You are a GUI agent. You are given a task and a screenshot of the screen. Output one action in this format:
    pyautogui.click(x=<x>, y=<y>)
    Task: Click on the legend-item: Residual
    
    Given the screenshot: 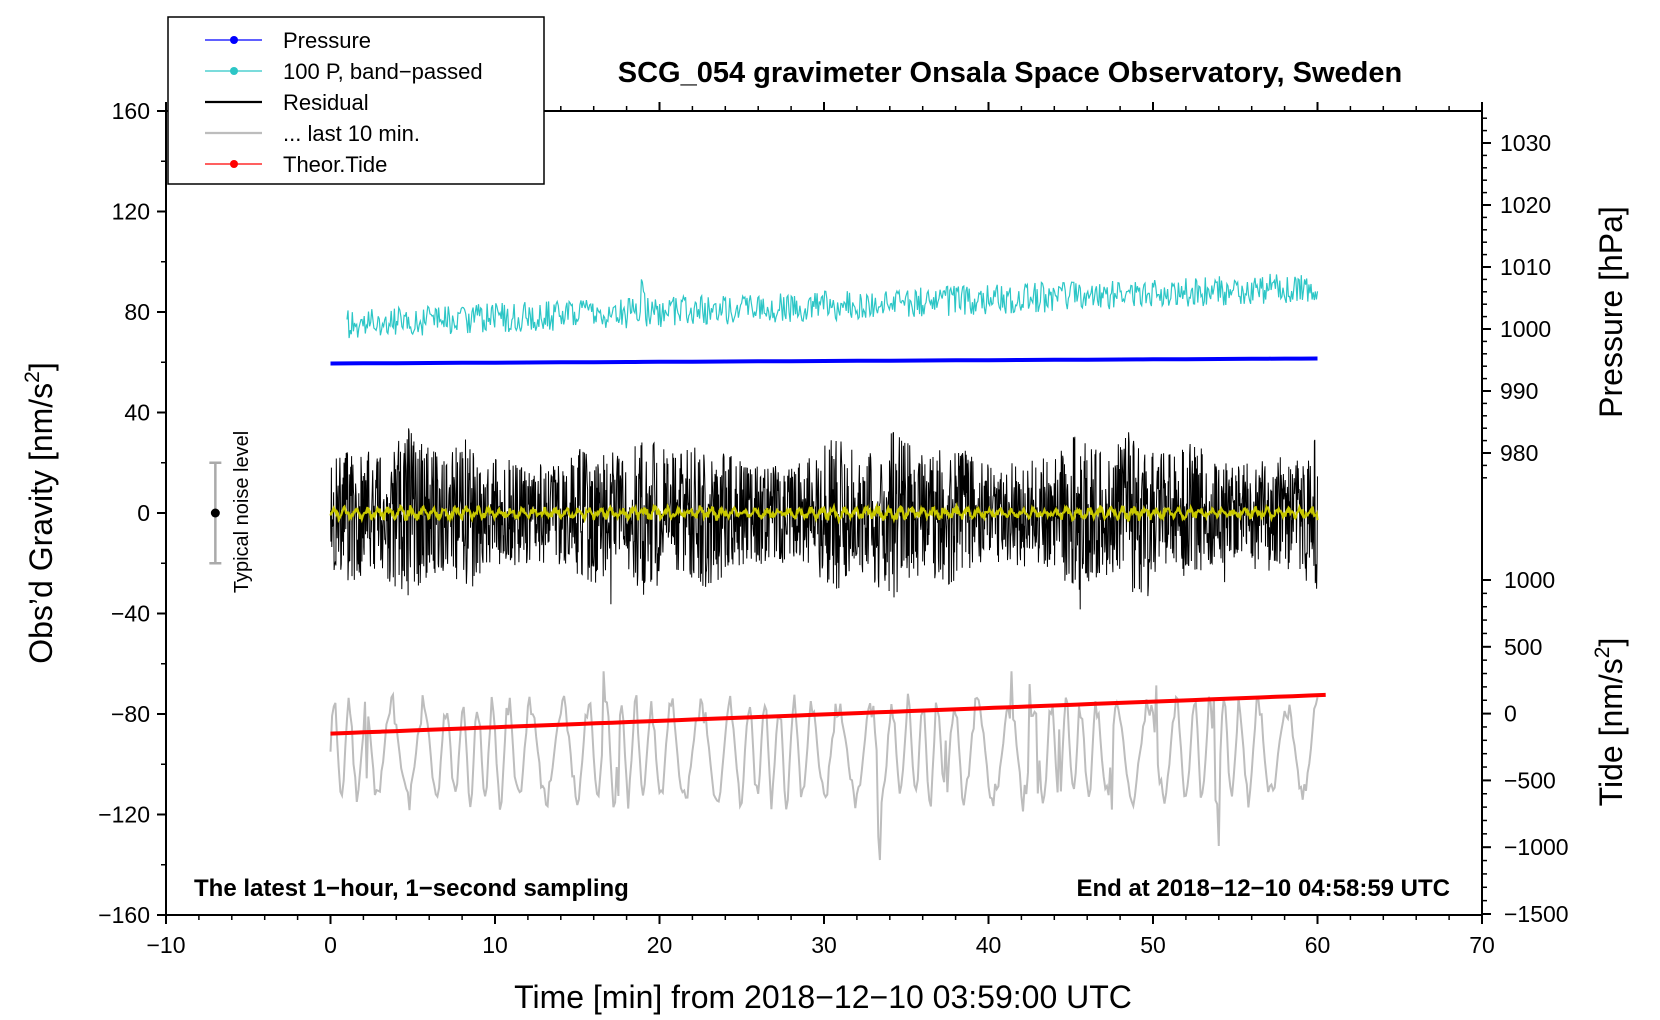 What is the action you would take?
    pyautogui.click(x=287, y=102)
    